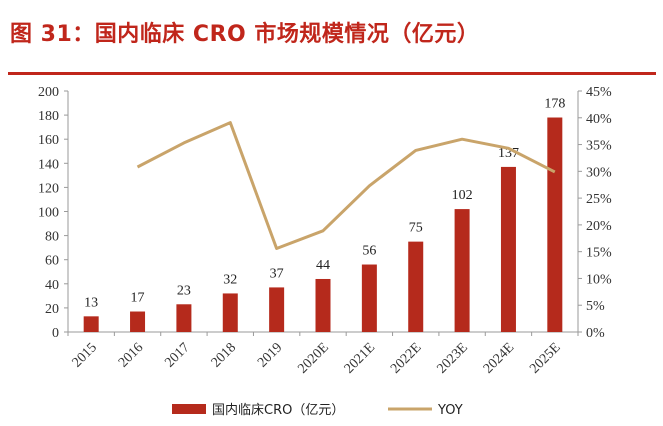  What do you see at coordinates (416, 228) in the screenshot?
I see `bar-value-label: 75` at bounding box center [416, 228].